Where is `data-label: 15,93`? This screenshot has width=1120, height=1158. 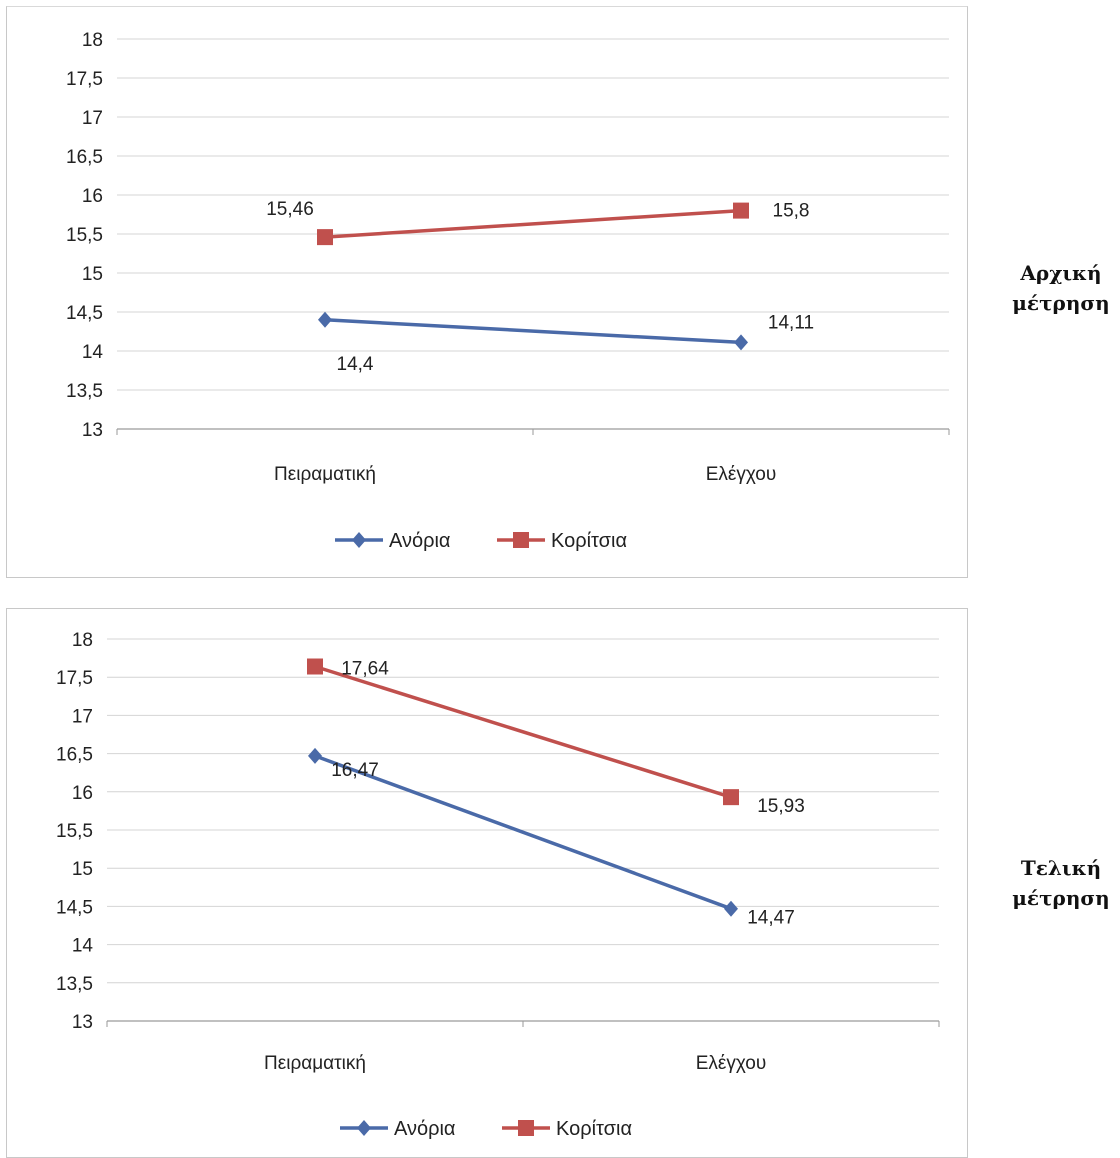
data-label: 15,93 is located at coordinates (781, 806).